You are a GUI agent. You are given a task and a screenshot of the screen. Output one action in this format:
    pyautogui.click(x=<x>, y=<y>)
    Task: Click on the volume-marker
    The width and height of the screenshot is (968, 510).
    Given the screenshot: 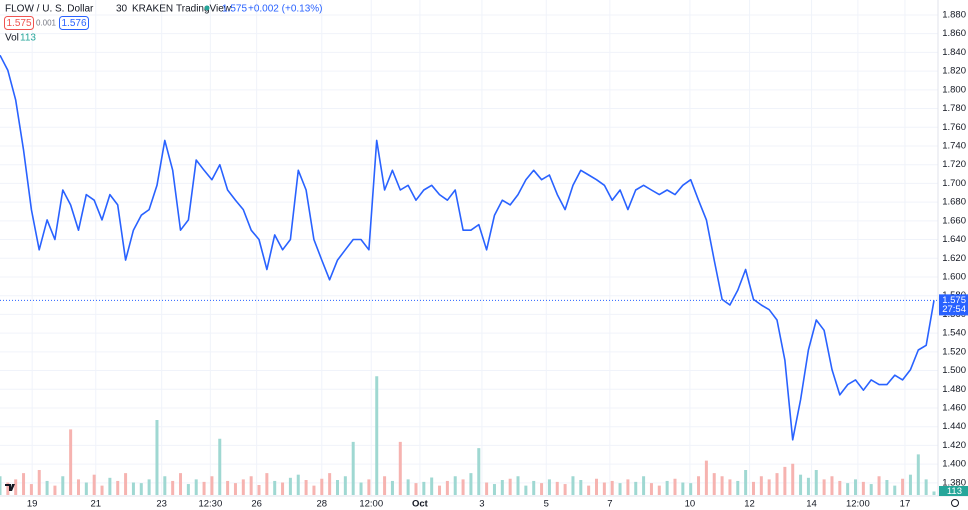 What is the action you would take?
    pyautogui.click(x=953, y=491)
    